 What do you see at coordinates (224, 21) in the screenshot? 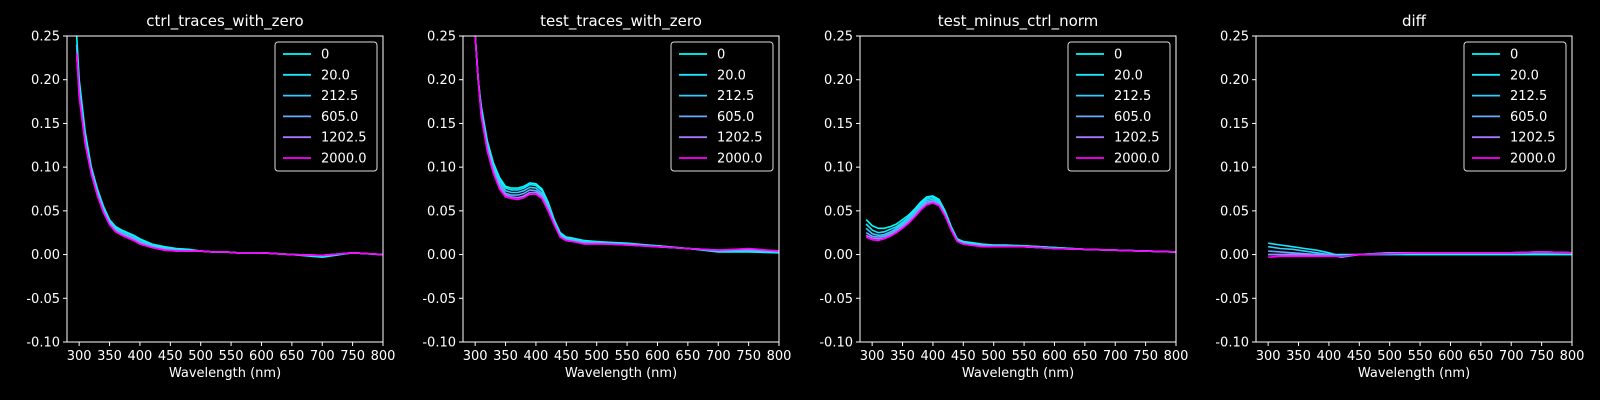
I see `chart-title: ctrl_traces_with_zero` at bounding box center [224, 21].